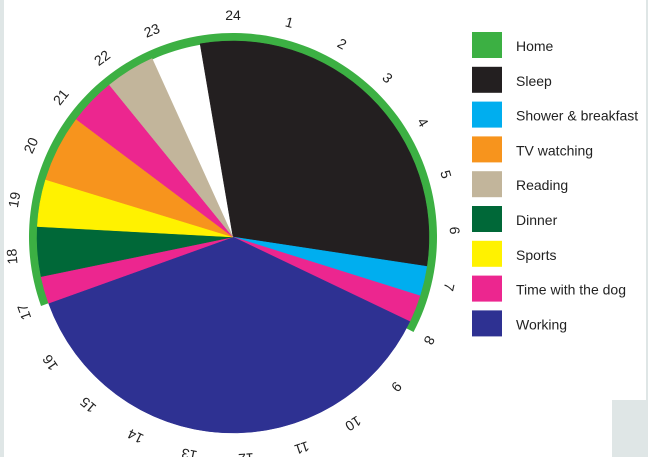 The image size is (648, 457). Describe the element at coordinates (647, 228) in the screenshot. I see `background-right` at that location.